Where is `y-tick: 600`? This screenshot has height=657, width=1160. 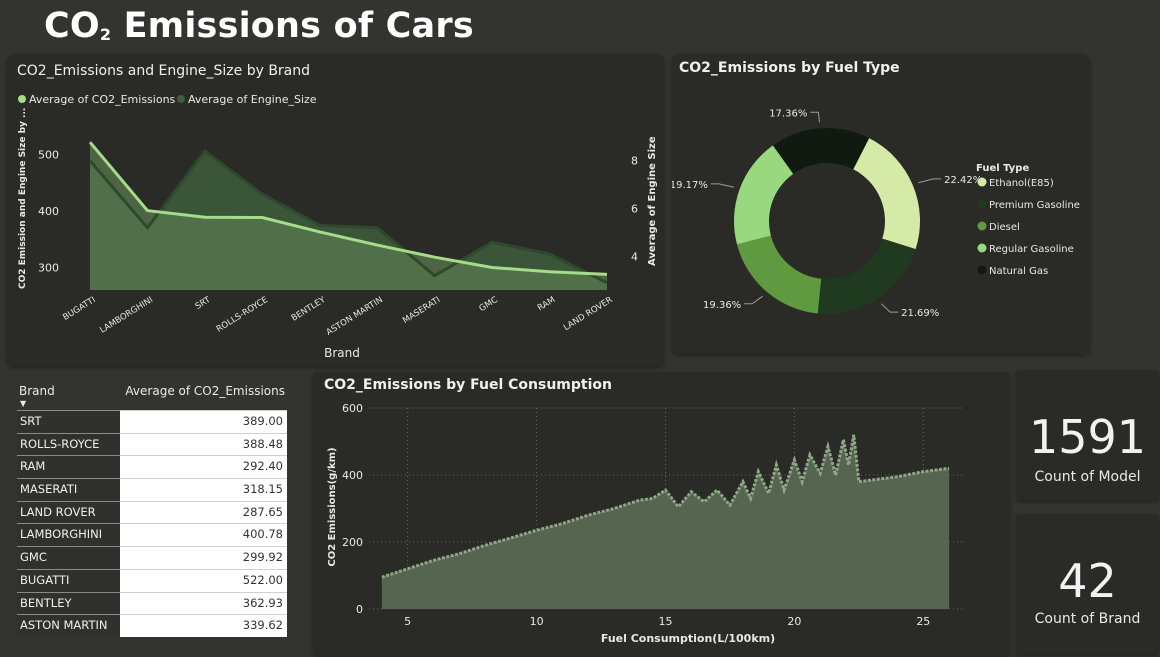
y-tick: 600 is located at coordinates (352, 408).